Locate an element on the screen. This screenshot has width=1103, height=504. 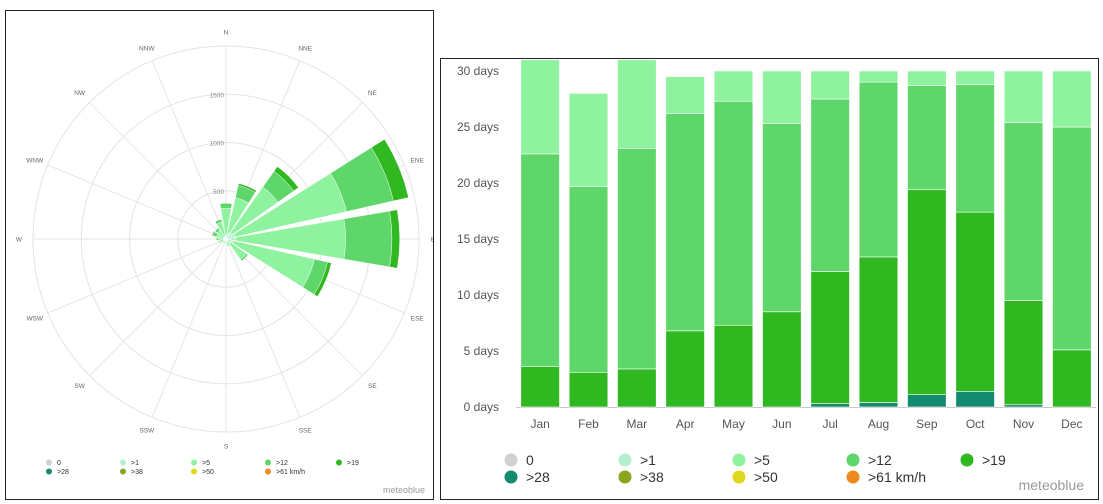
y-tick-label: 15 days is located at coordinates (478, 239).